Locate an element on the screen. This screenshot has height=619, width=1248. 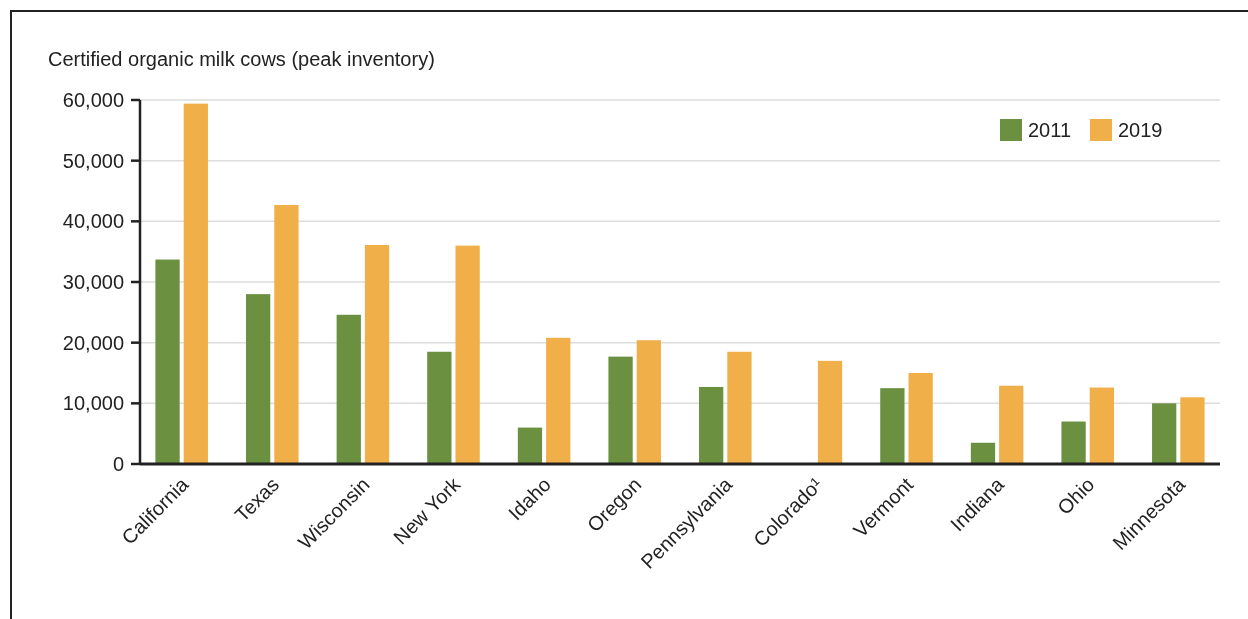
y-tick-label: 10,000 is located at coordinates (93, 403).